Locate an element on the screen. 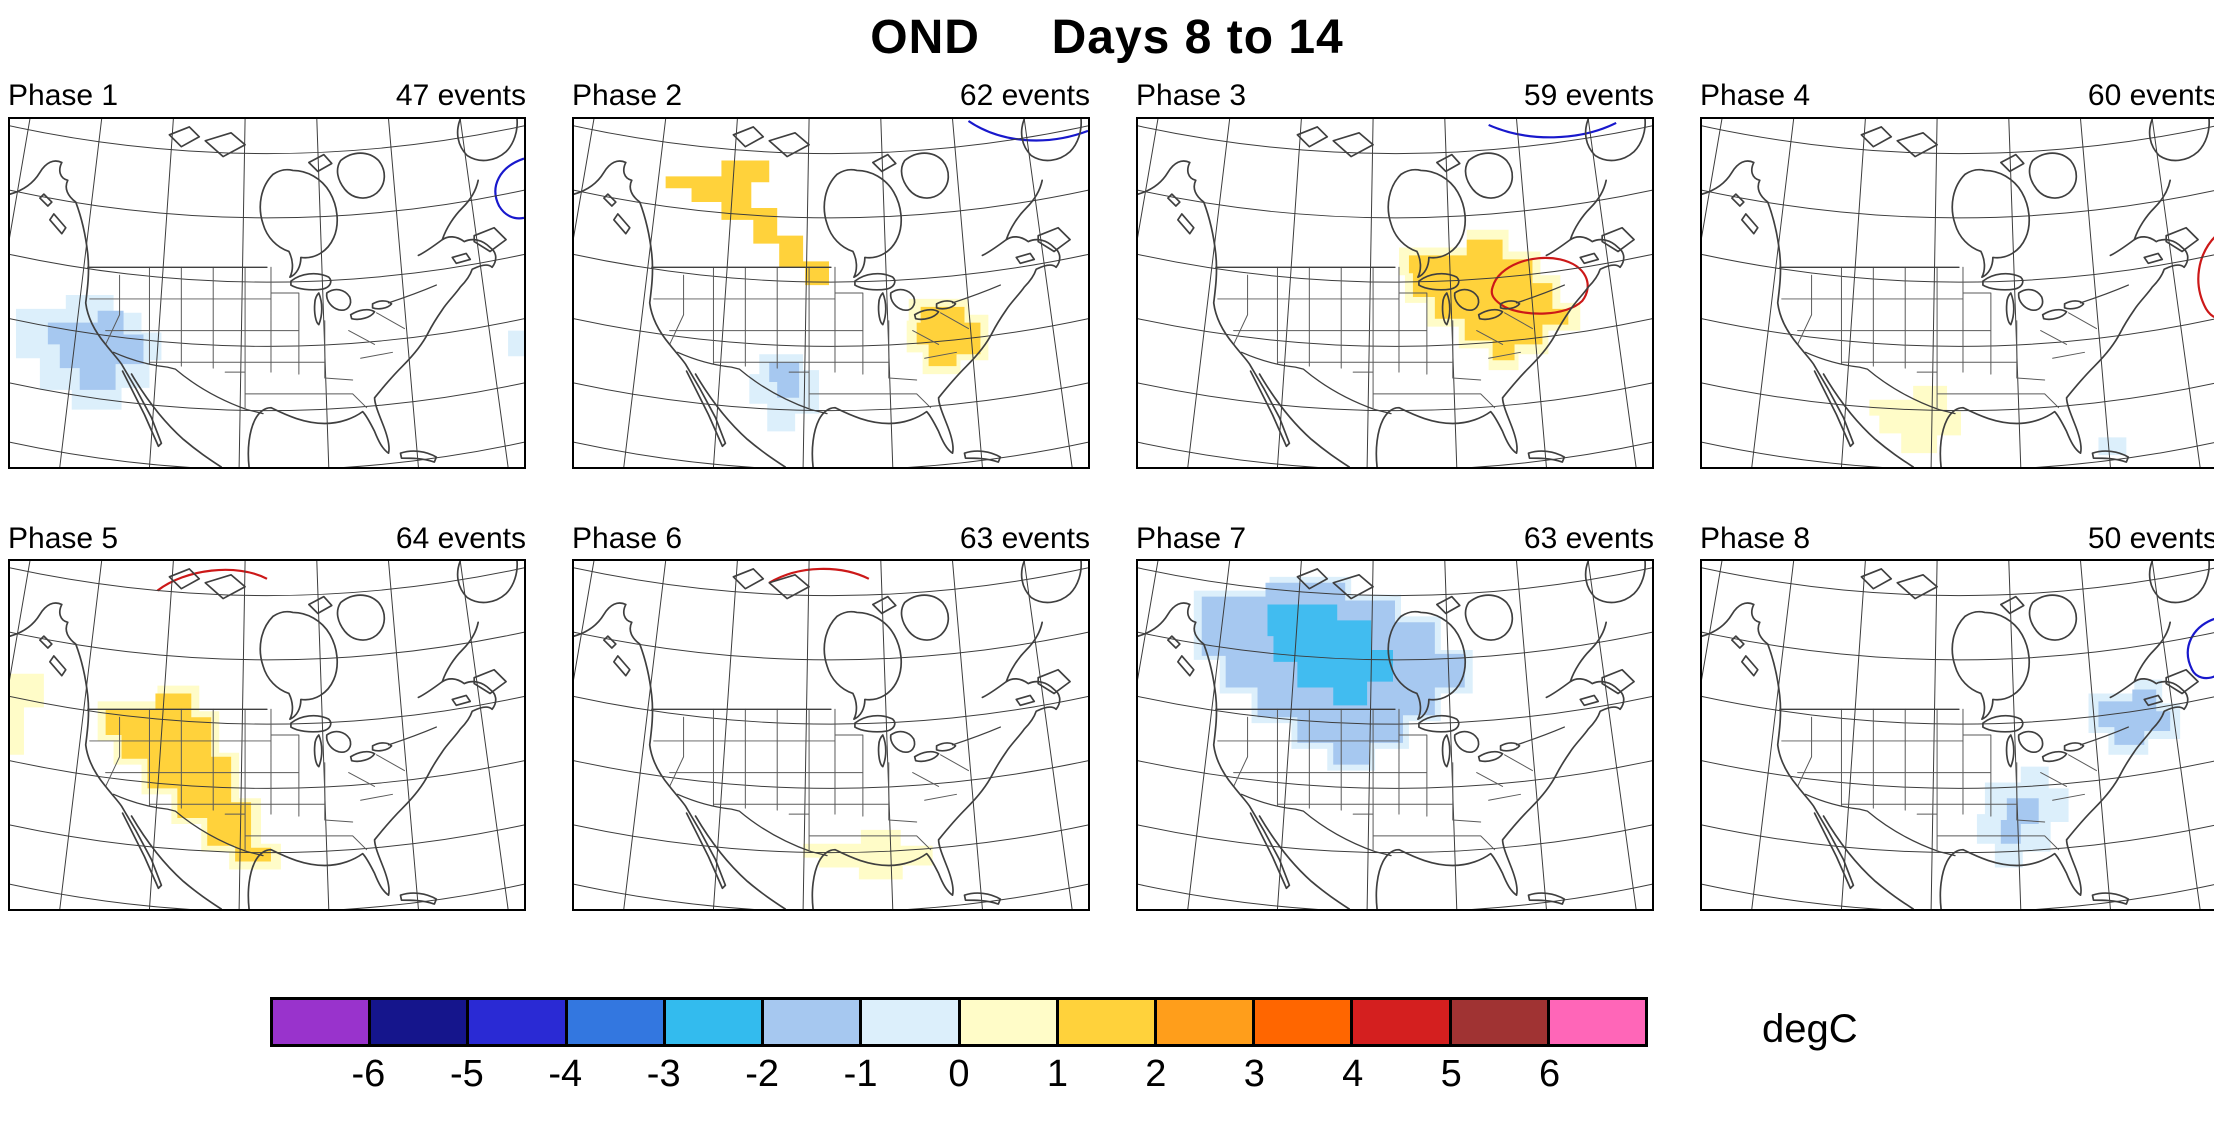 The height and width of the screenshot is (1122, 2214). panel-phase-6: Phase 6 63 events is located at coordinates (831, 716).